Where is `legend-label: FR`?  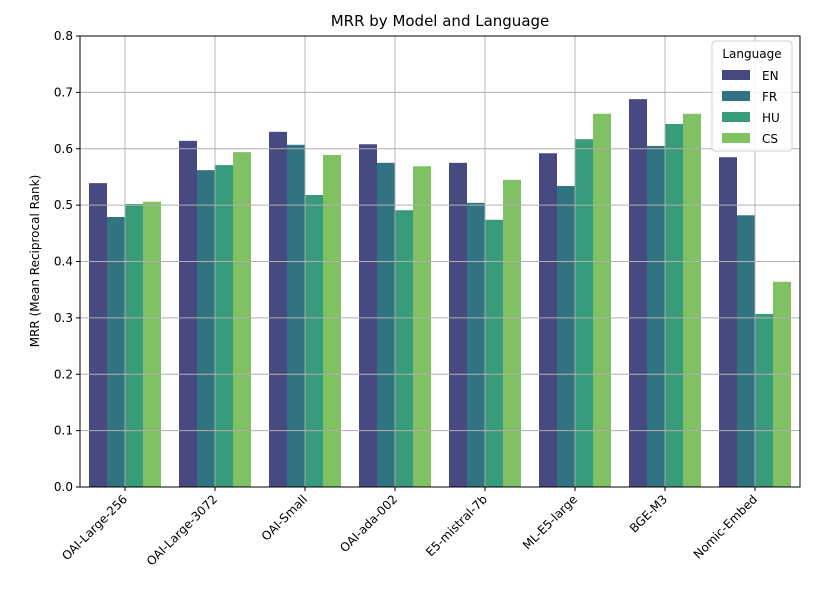 legend-label: FR is located at coordinates (769, 97).